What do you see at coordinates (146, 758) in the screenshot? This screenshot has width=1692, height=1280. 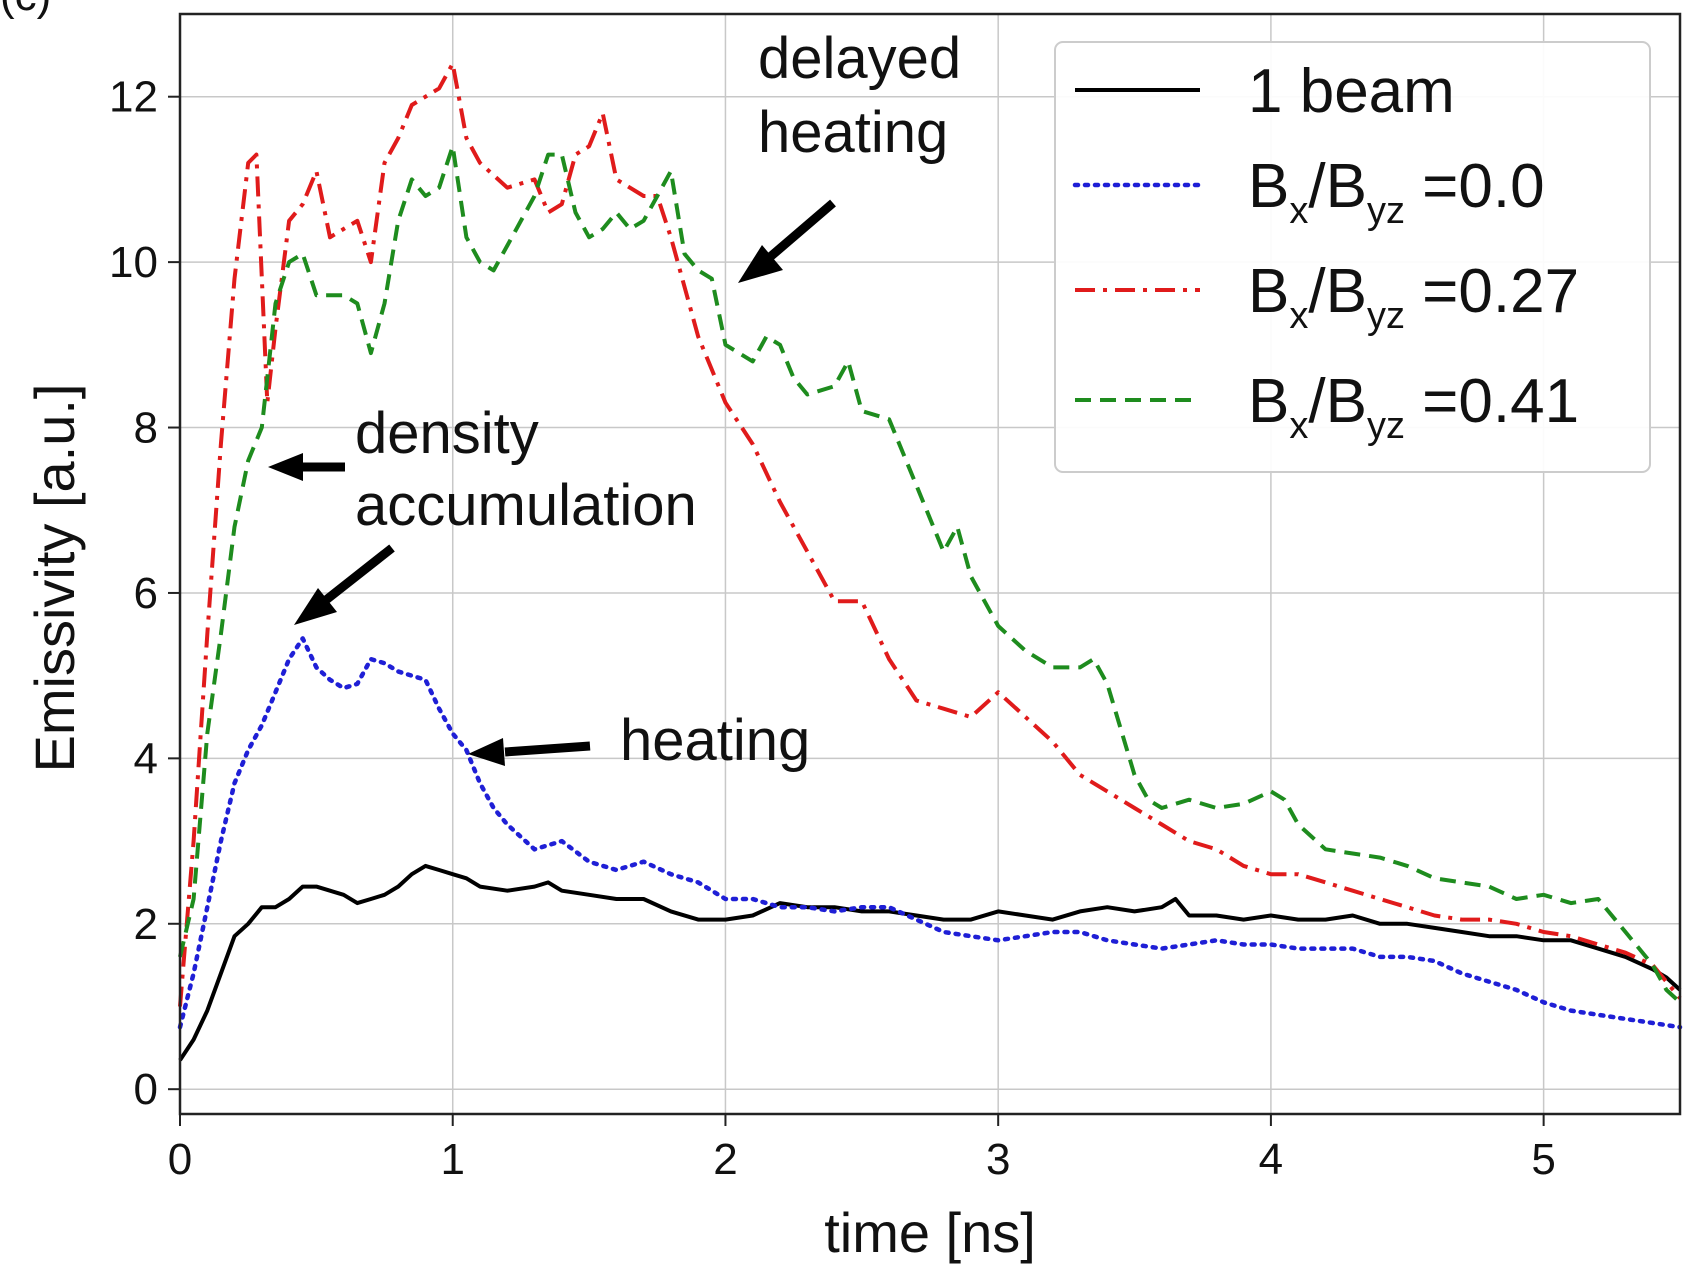 I see `y-tick-label: 4` at bounding box center [146, 758].